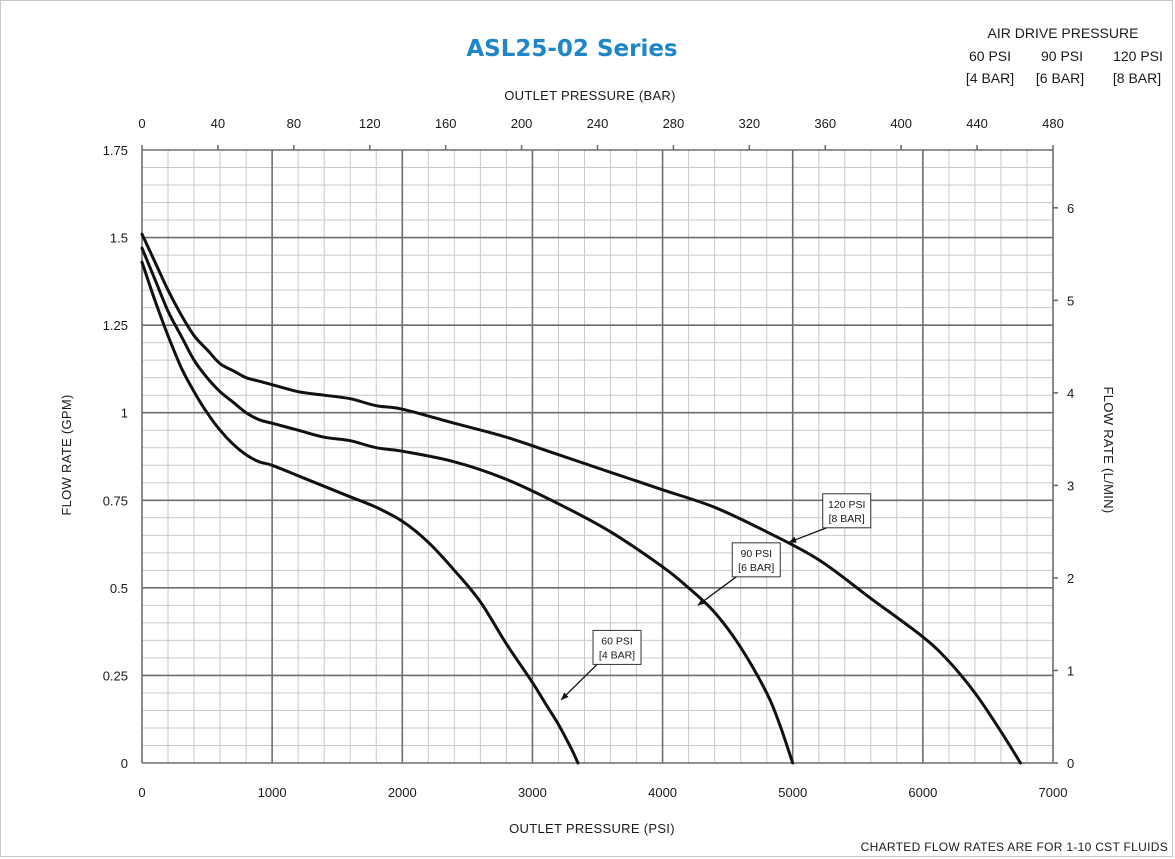 The height and width of the screenshot is (859, 1175). Describe the element at coordinates (847, 519) in the screenshot. I see `callout-bar-label: [8 BAR]` at that location.